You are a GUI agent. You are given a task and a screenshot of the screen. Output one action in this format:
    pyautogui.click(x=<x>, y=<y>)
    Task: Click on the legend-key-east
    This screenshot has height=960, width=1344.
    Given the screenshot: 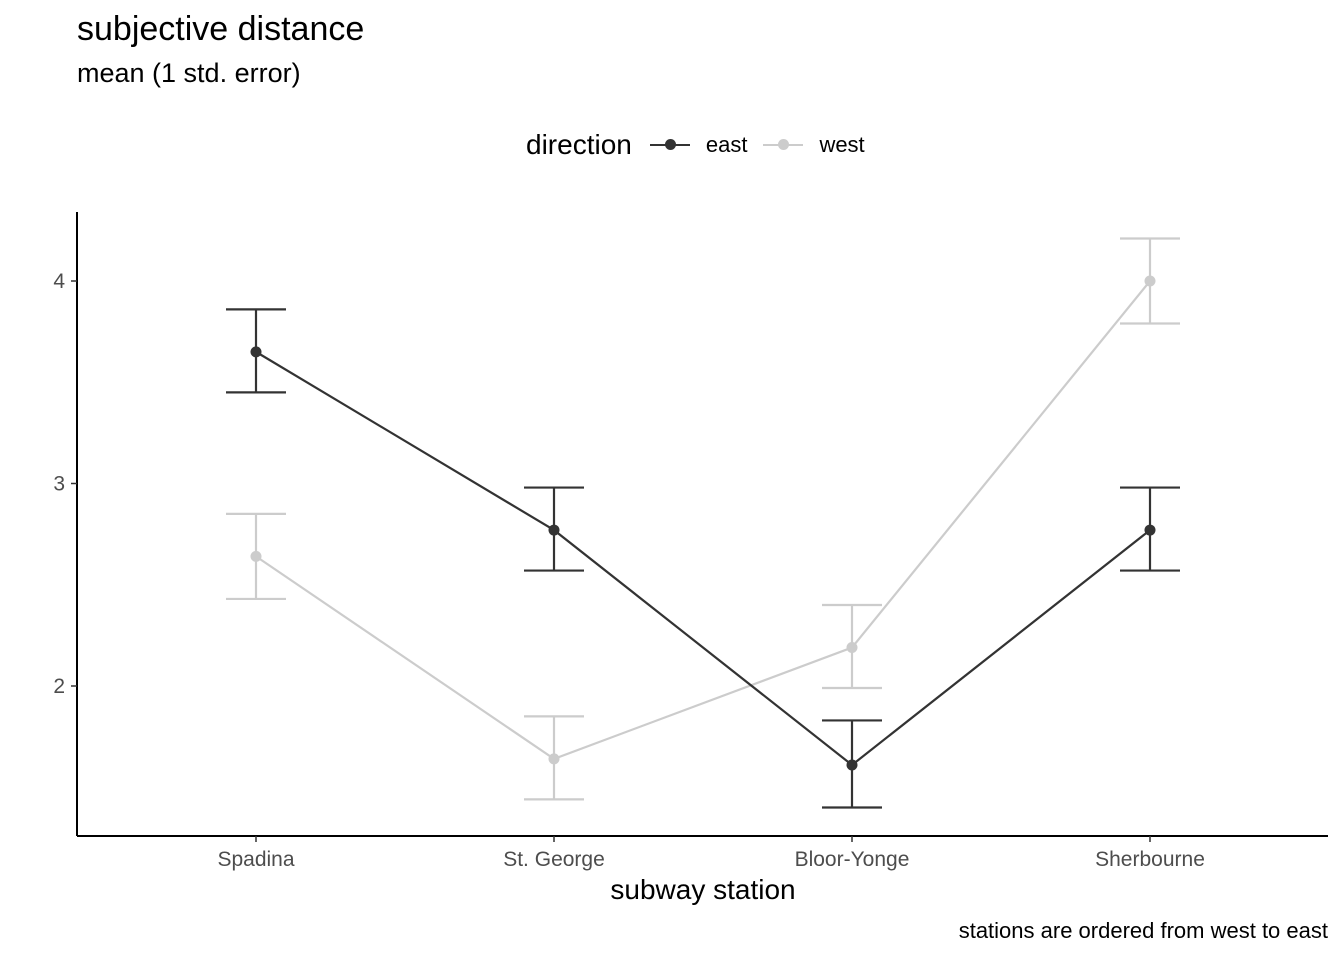 What is the action you would take?
    pyautogui.click(x=669, y=145)
    